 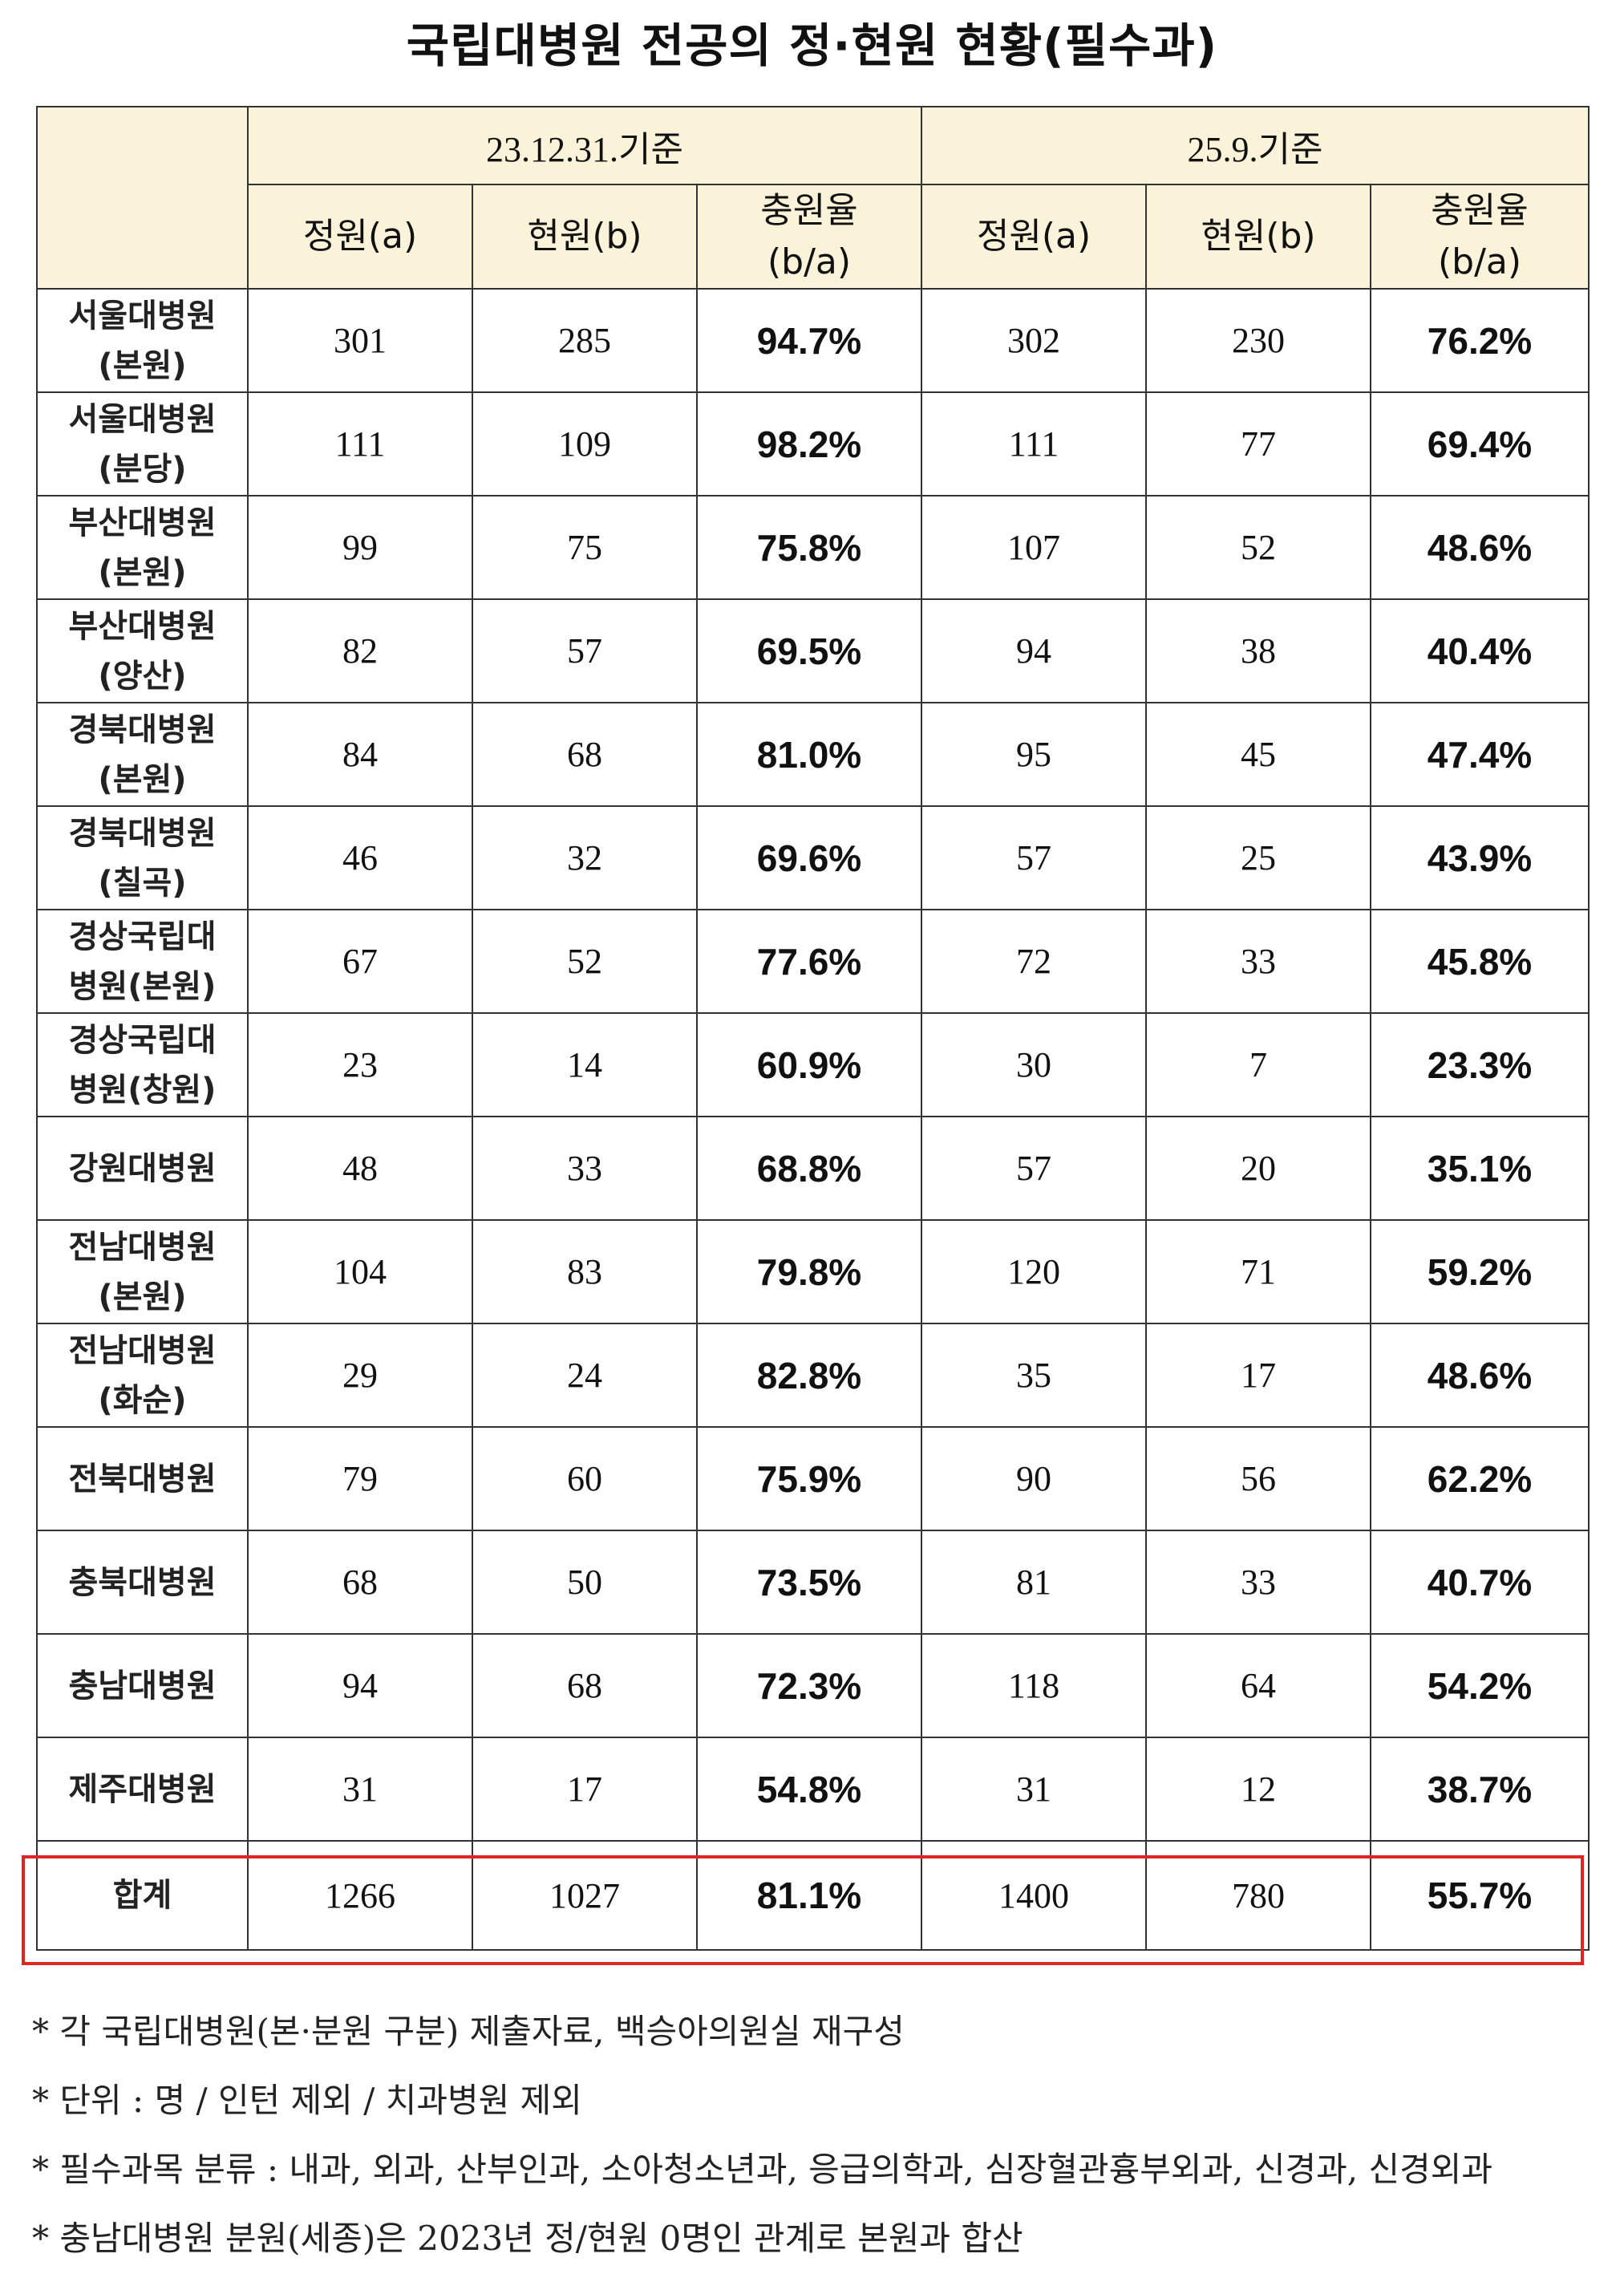 I want to click on fill-rate-cell: 45.8%, so click(x=1479, y=961).